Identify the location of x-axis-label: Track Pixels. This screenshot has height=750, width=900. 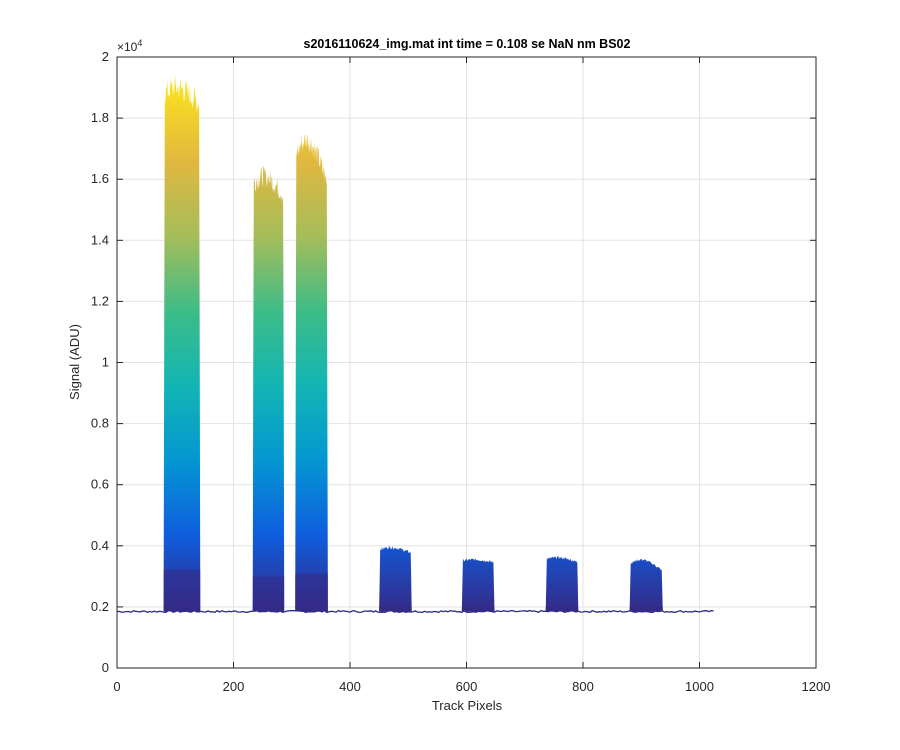
(467, 705).